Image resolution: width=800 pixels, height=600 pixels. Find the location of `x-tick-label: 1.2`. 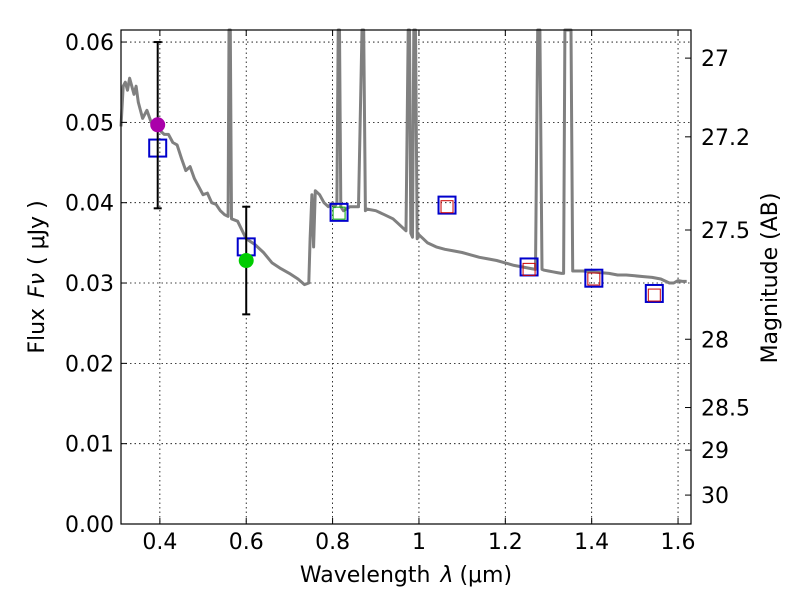

x-tick-label: 1.2 is located at coordinates (505, 542).